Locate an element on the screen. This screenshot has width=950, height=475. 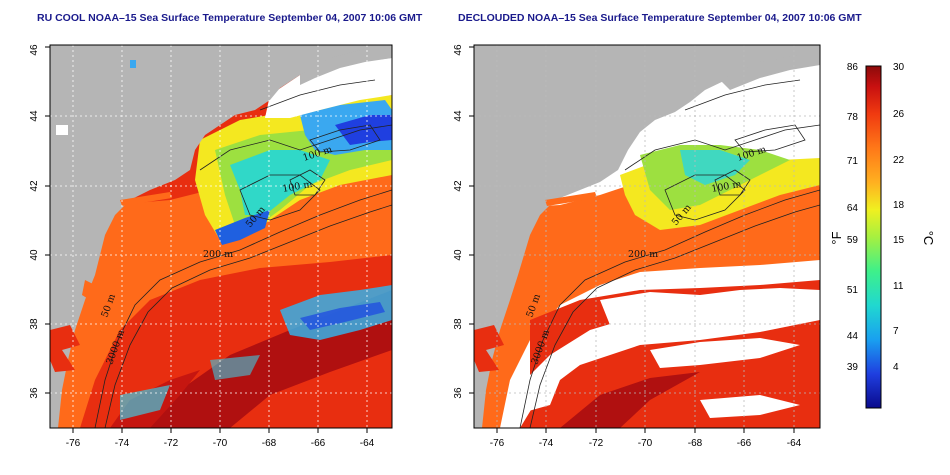
f-tick: 59 is located at coordinates (853, 240).